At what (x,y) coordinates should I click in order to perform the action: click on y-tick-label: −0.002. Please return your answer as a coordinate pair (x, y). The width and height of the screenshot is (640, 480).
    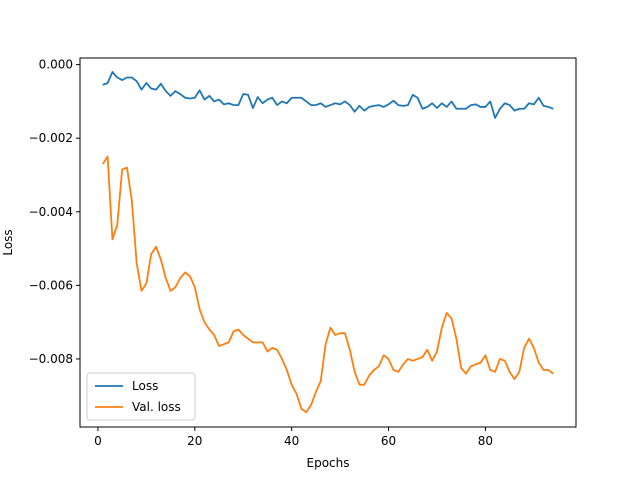
    Looking at the image, I should click on (51, 138).